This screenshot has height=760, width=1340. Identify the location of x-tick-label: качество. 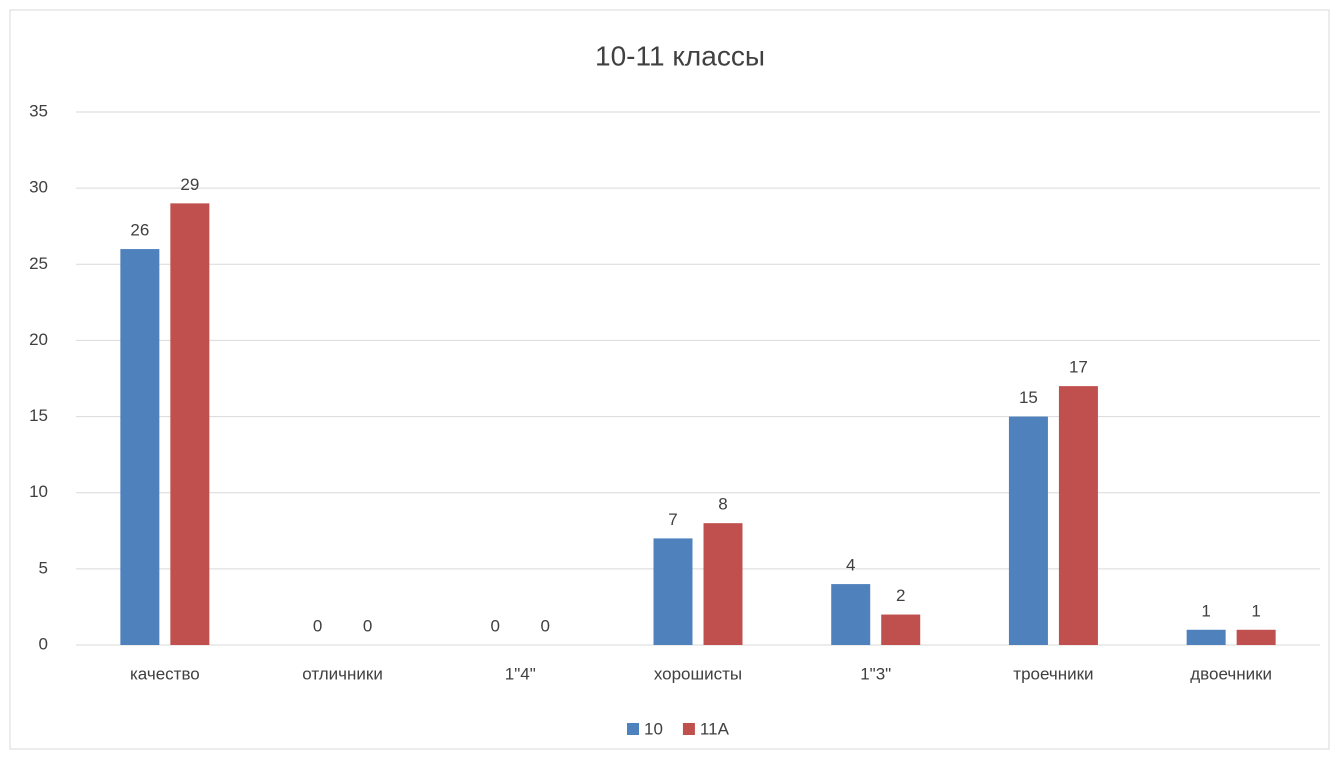
(165, 673).